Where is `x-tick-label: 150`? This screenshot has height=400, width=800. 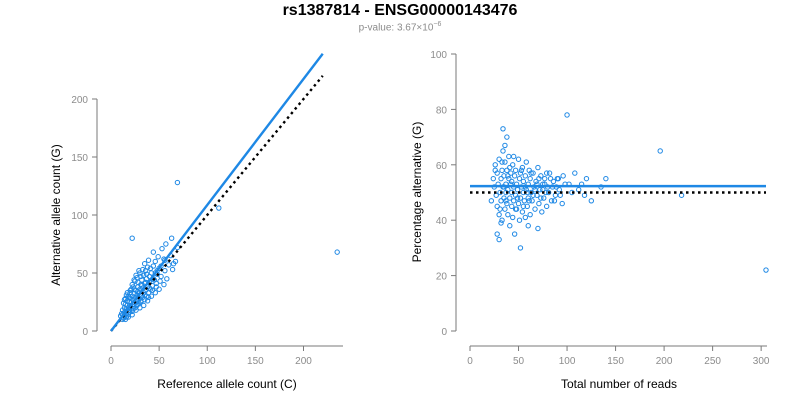 x-tick-label: 150 is located at coordinates (255, 361).